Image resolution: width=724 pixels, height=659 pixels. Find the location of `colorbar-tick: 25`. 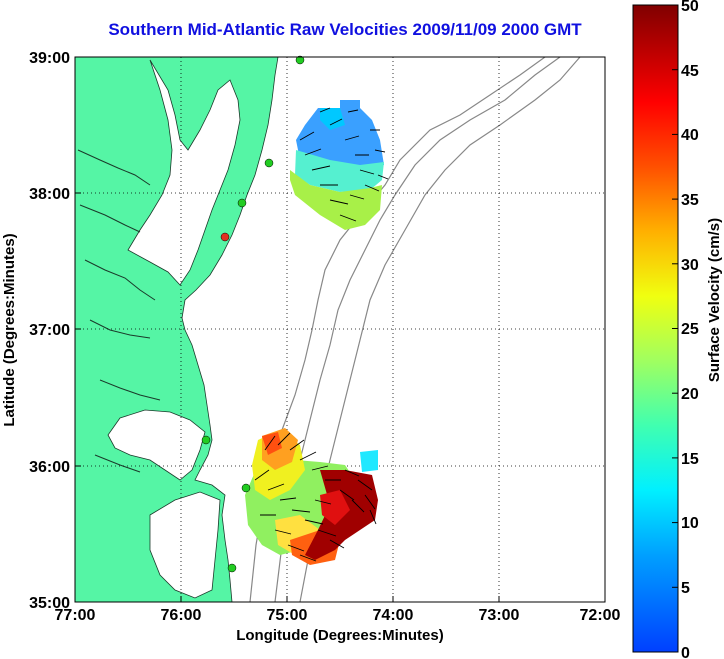

colorbar-tick: 25 is located at coordinates (690, 329).